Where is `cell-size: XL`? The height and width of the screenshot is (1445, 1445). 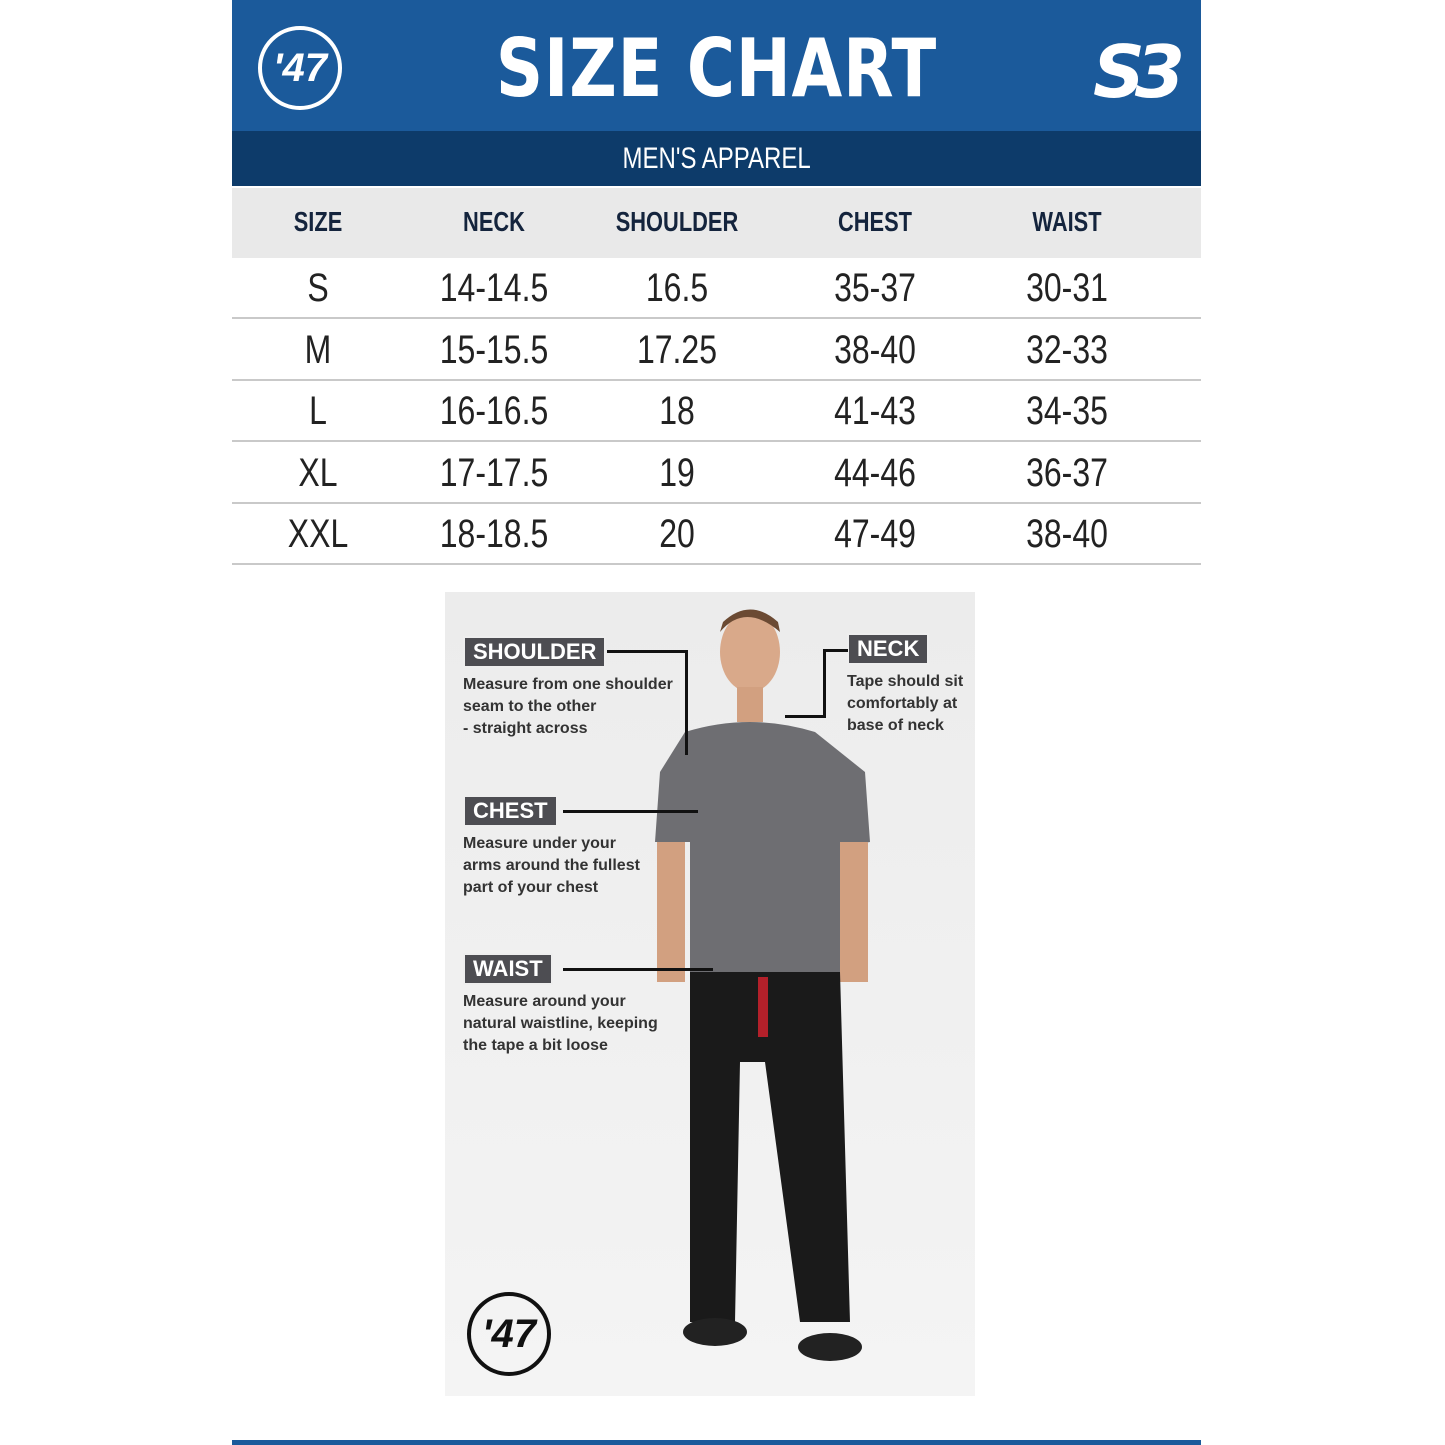
cell-size: XL is located at coordinates (318, 472).